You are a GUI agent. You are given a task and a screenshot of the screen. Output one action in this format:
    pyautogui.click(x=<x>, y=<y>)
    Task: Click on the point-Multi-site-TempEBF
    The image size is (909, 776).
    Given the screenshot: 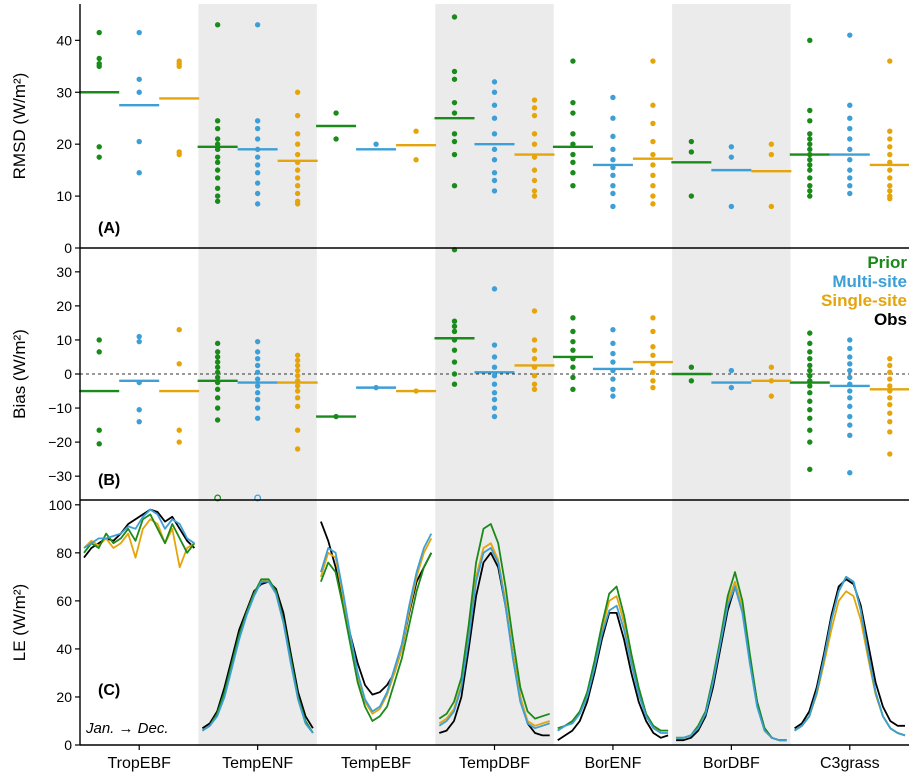 What is the action you would take?
    pyautogui.click(x=376, y=387)
    